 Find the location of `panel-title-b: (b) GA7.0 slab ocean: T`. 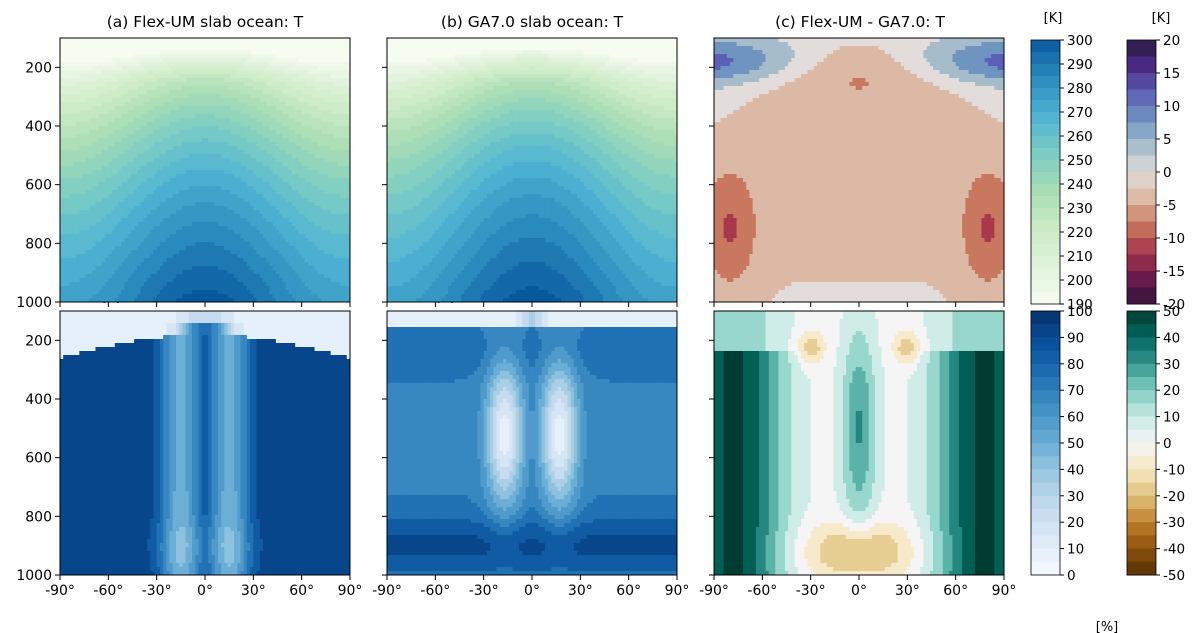

panel-title-b: (b) GA7.0 slab ocean: T is located at coordinates (532, 22).